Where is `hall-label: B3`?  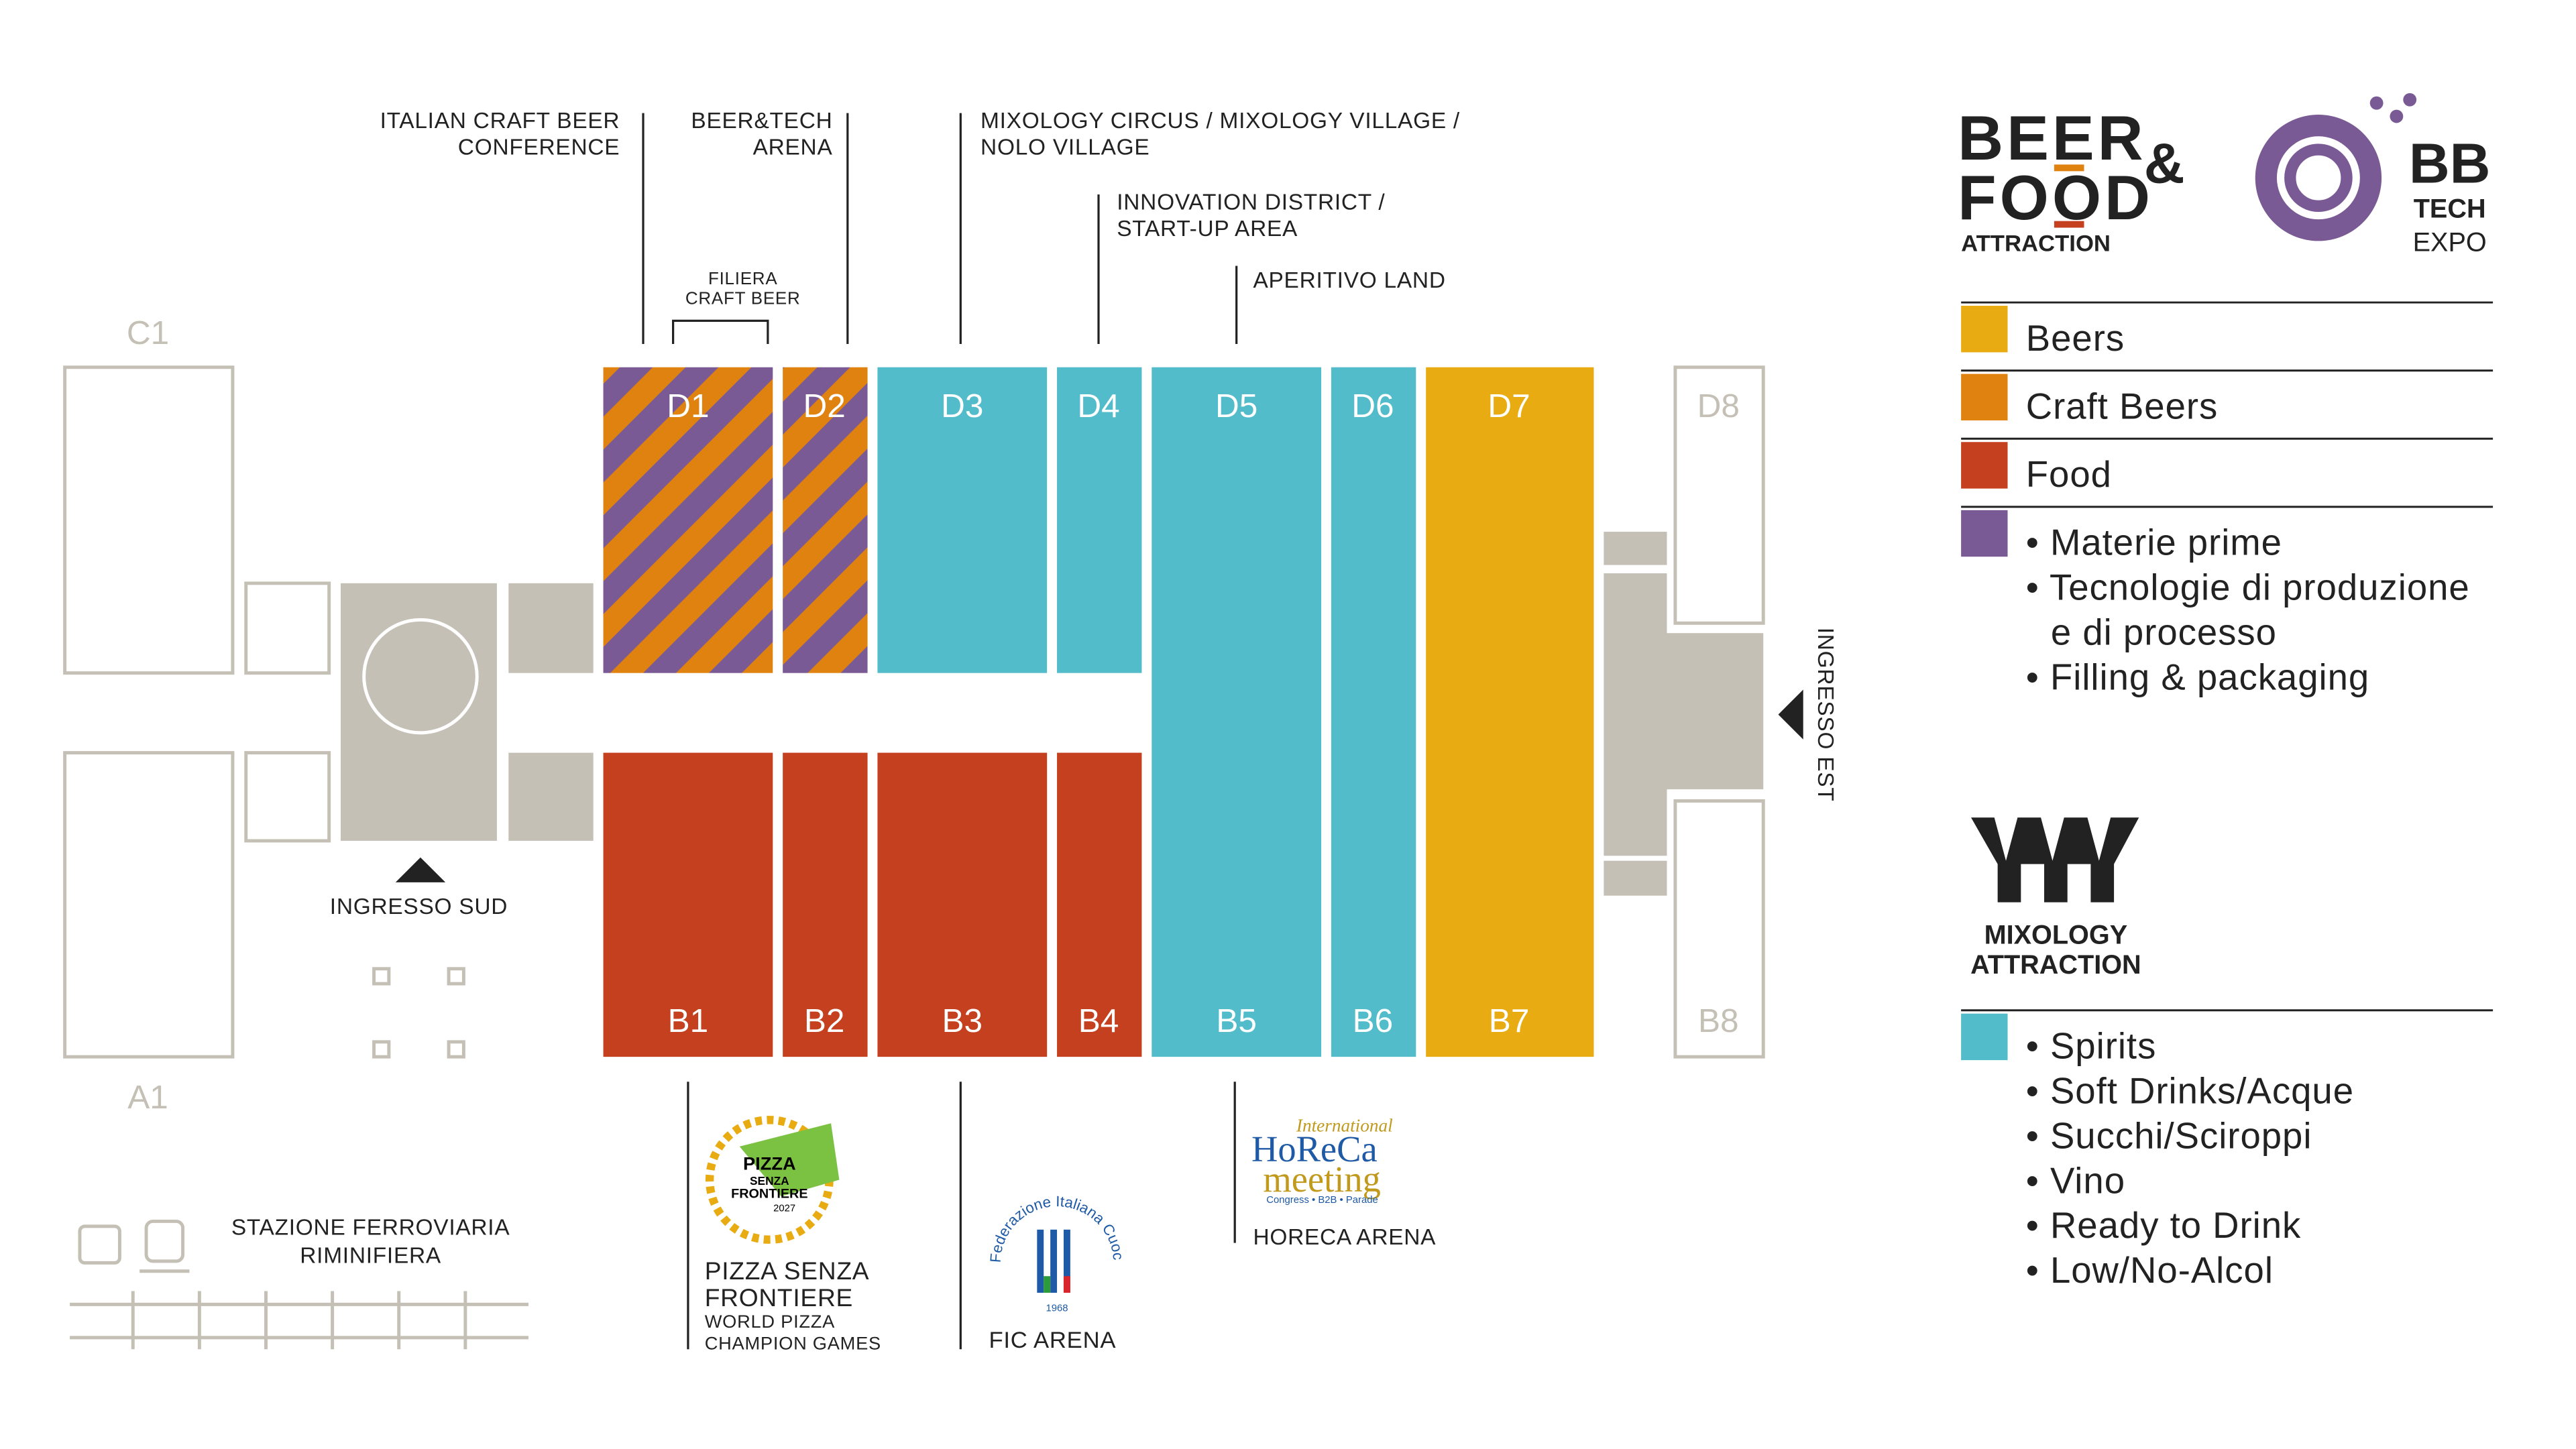
hall-label: B3 is located at coordinates (962, 1021).